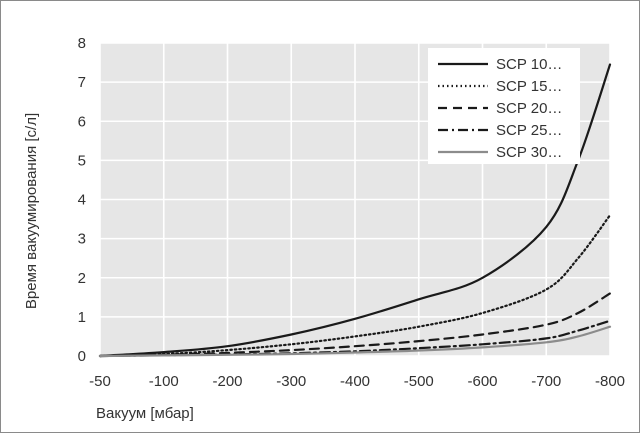  Describe the element at coordinates (482, 381) in the screenshot. I see `x-tick-label: -600` at that location.